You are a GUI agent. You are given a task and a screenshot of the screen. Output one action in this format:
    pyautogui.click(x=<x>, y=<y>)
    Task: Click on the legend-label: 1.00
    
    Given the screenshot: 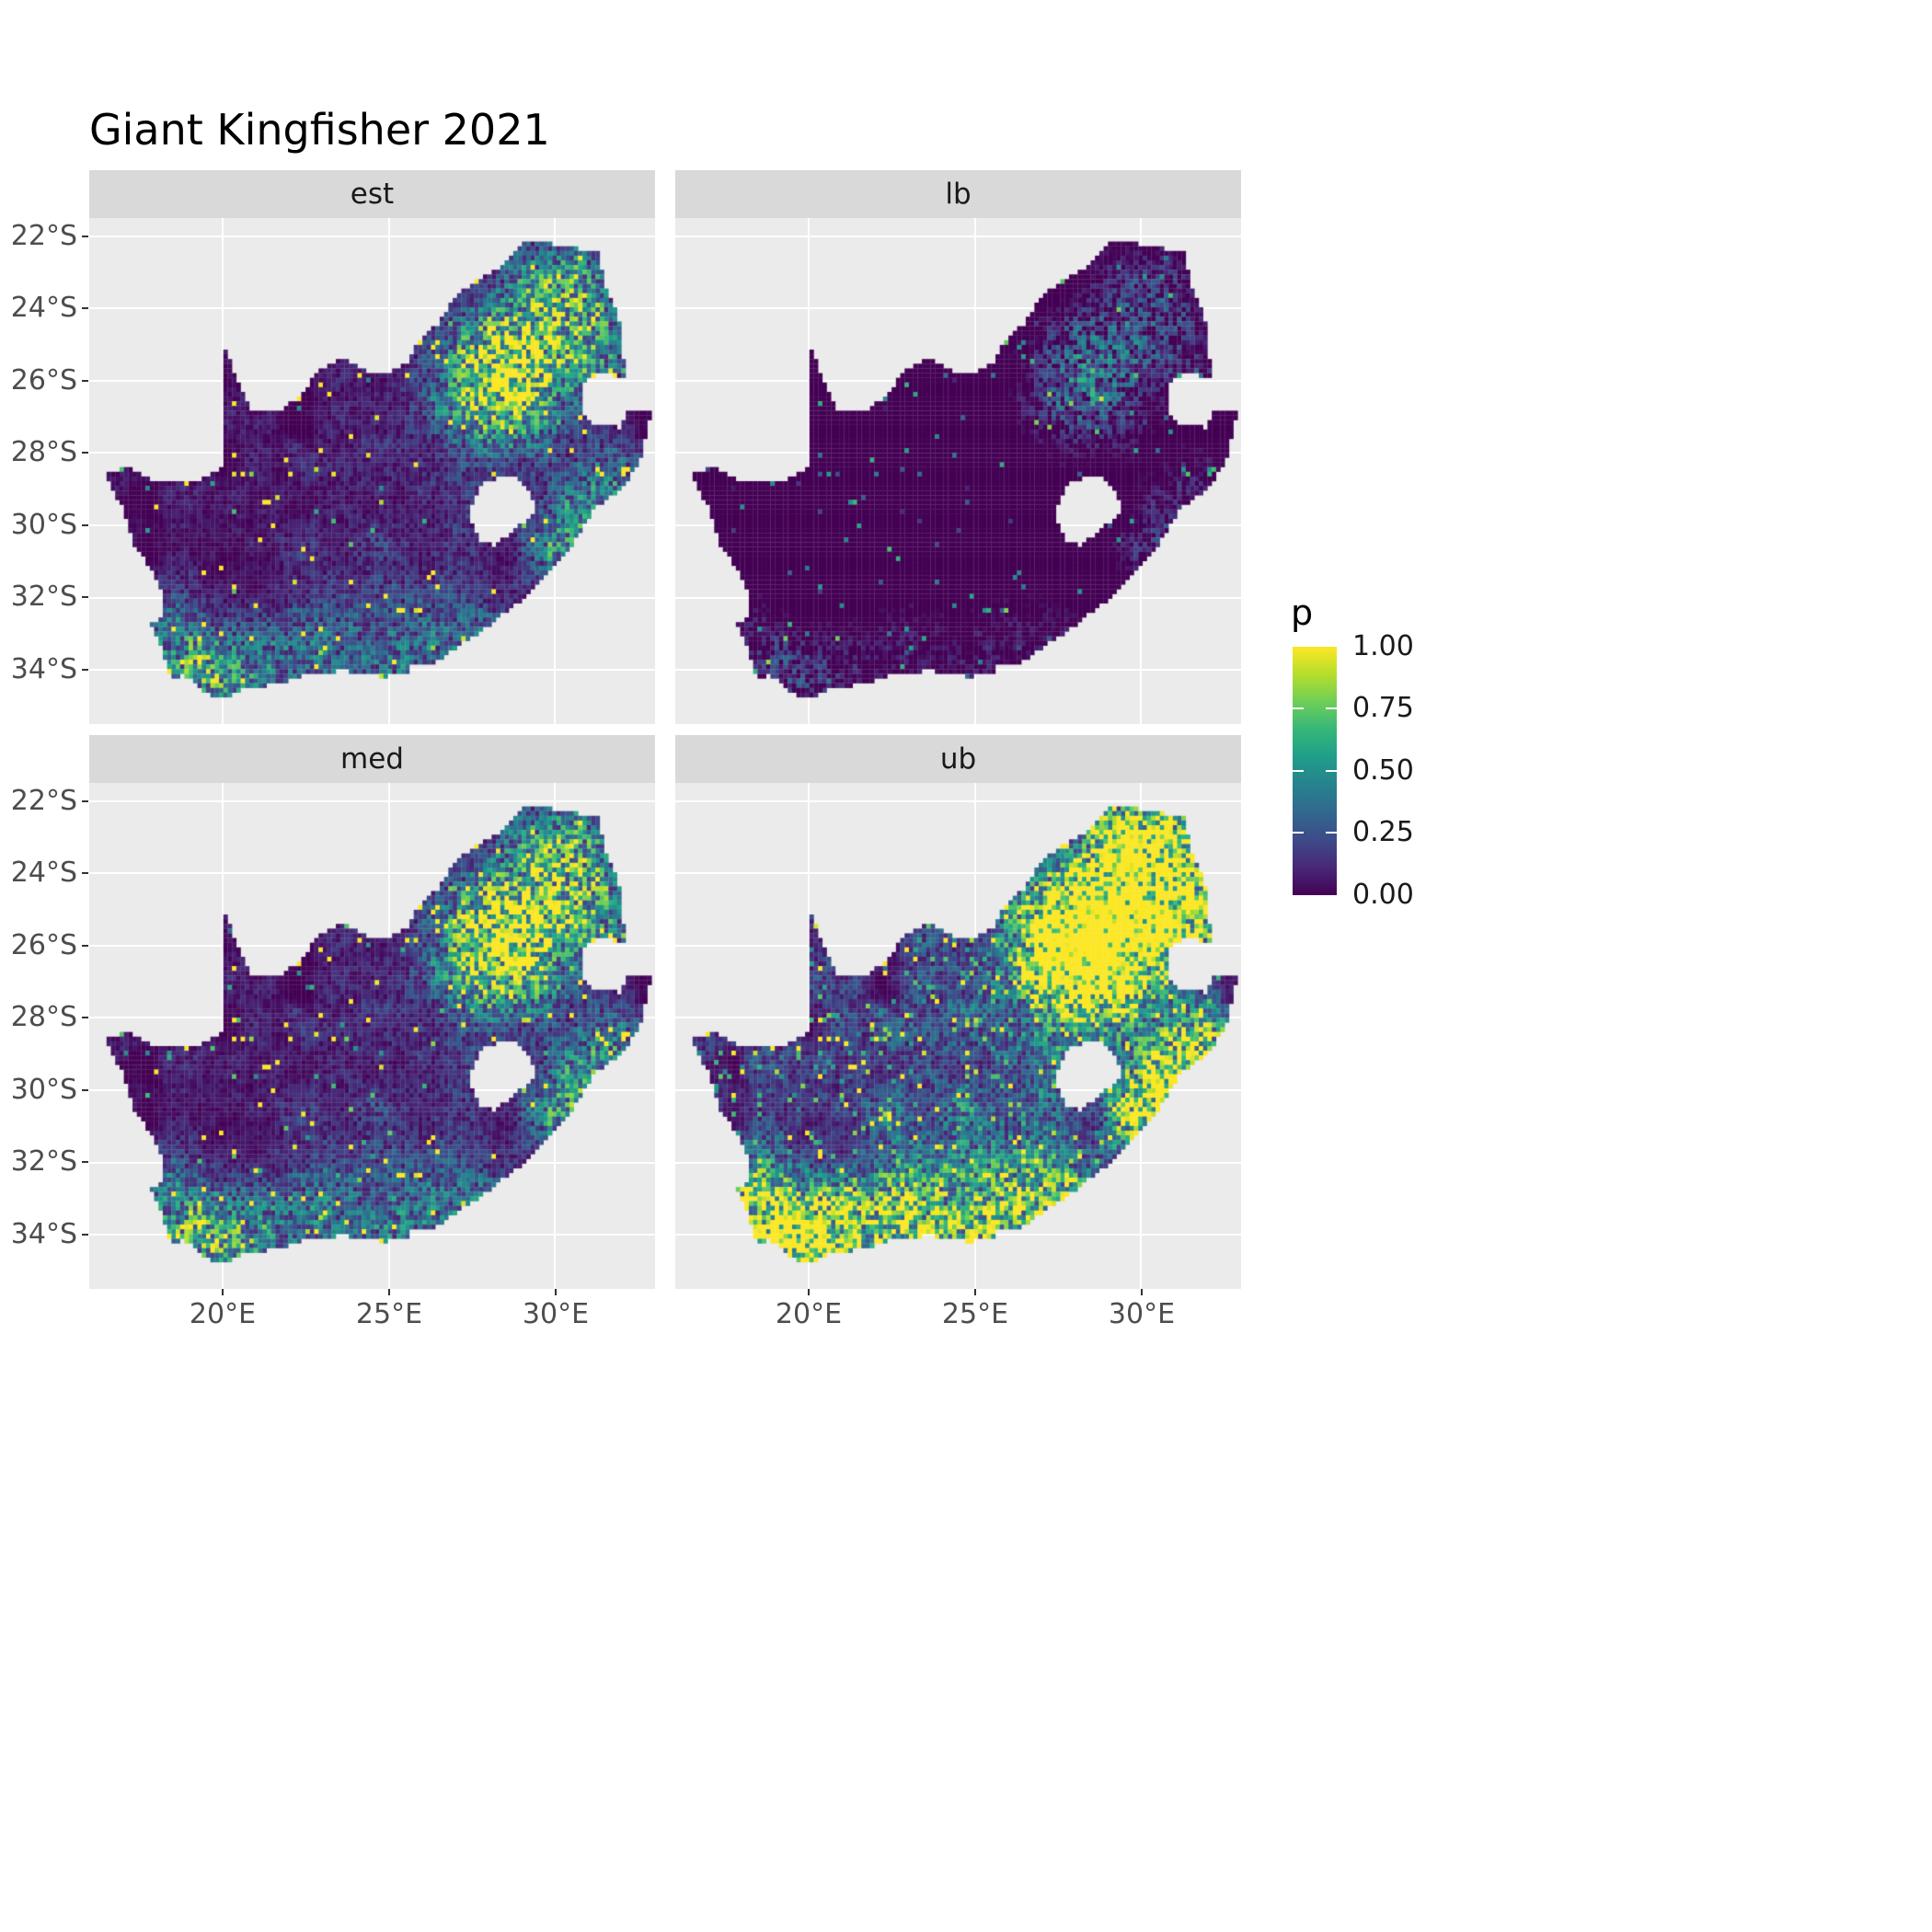 What is the action you would take?
    pyautogui.click(x=1383, y=646)
    